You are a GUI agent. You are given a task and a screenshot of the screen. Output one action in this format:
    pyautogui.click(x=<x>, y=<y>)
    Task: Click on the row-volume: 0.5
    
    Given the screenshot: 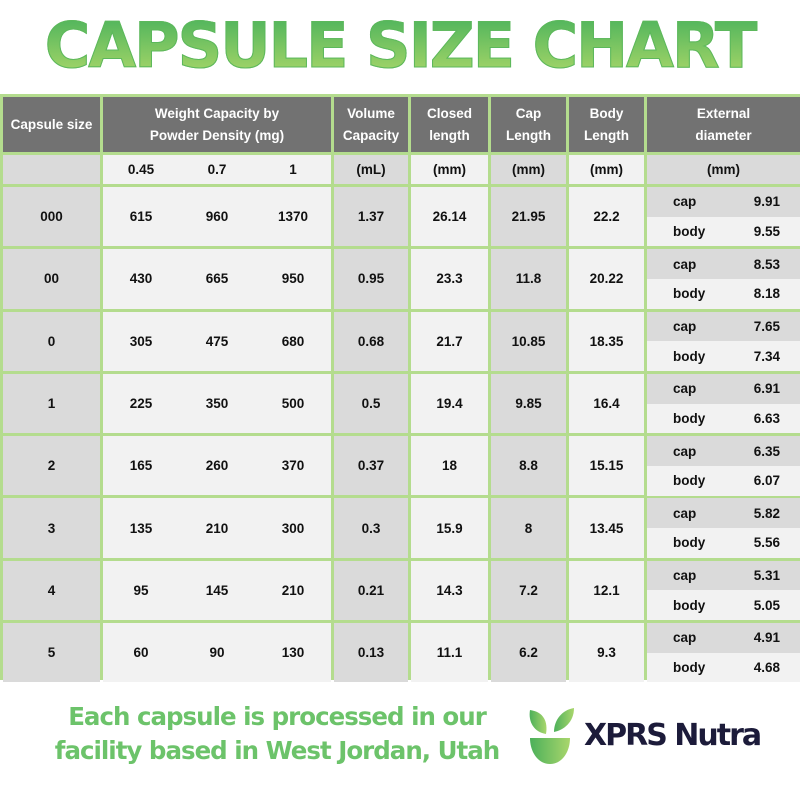 What is the action you would take?
    pyautogui.click(x=371, y=403)
    